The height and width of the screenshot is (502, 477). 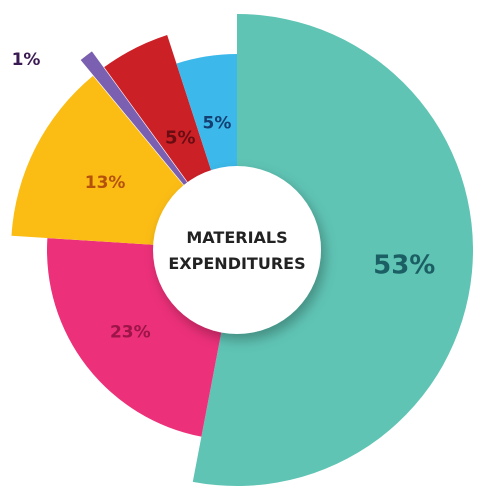 What do you see at coordinates (180, 138) in the screenshot?
I see `slice-label-5: 5%` at bounding box center [180, 138].